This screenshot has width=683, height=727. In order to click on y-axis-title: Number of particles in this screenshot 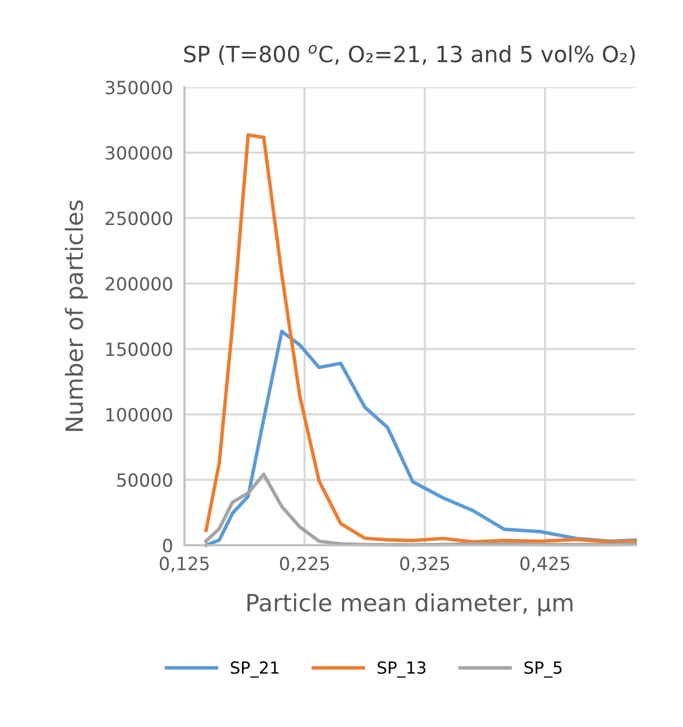, I will do `click(76, 315)`.